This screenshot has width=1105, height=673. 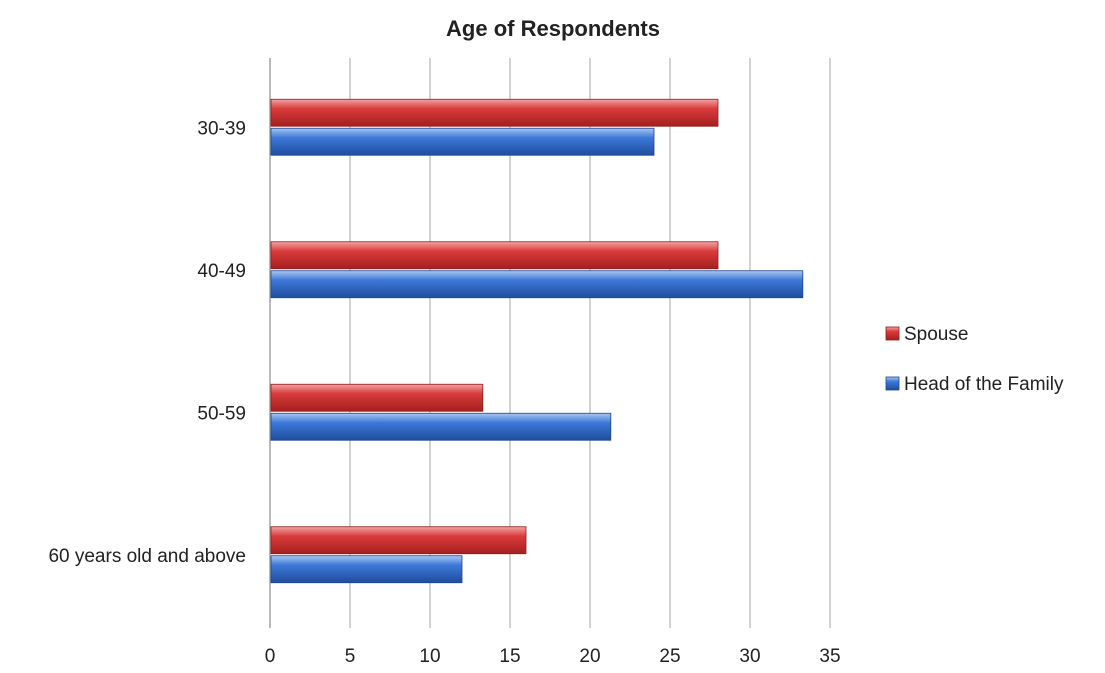 What do you see at coordinates (221, 271) in the screenshot?
I see `category-label: 40-49` at bounding box center [221, 271].